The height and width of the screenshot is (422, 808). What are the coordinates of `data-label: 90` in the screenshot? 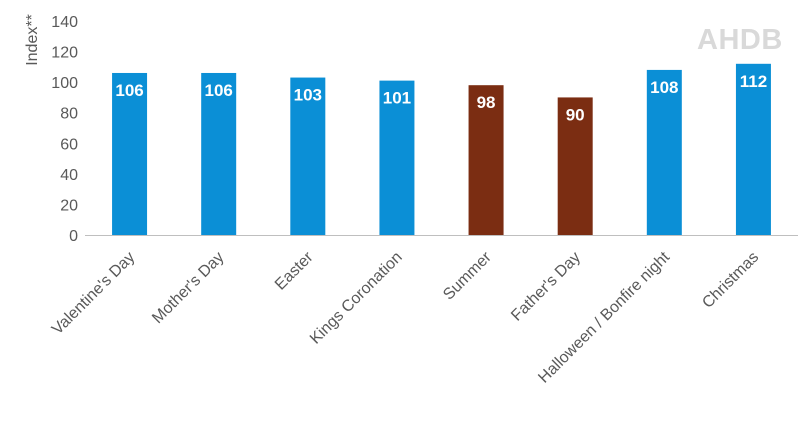 It's located at (575, 114).